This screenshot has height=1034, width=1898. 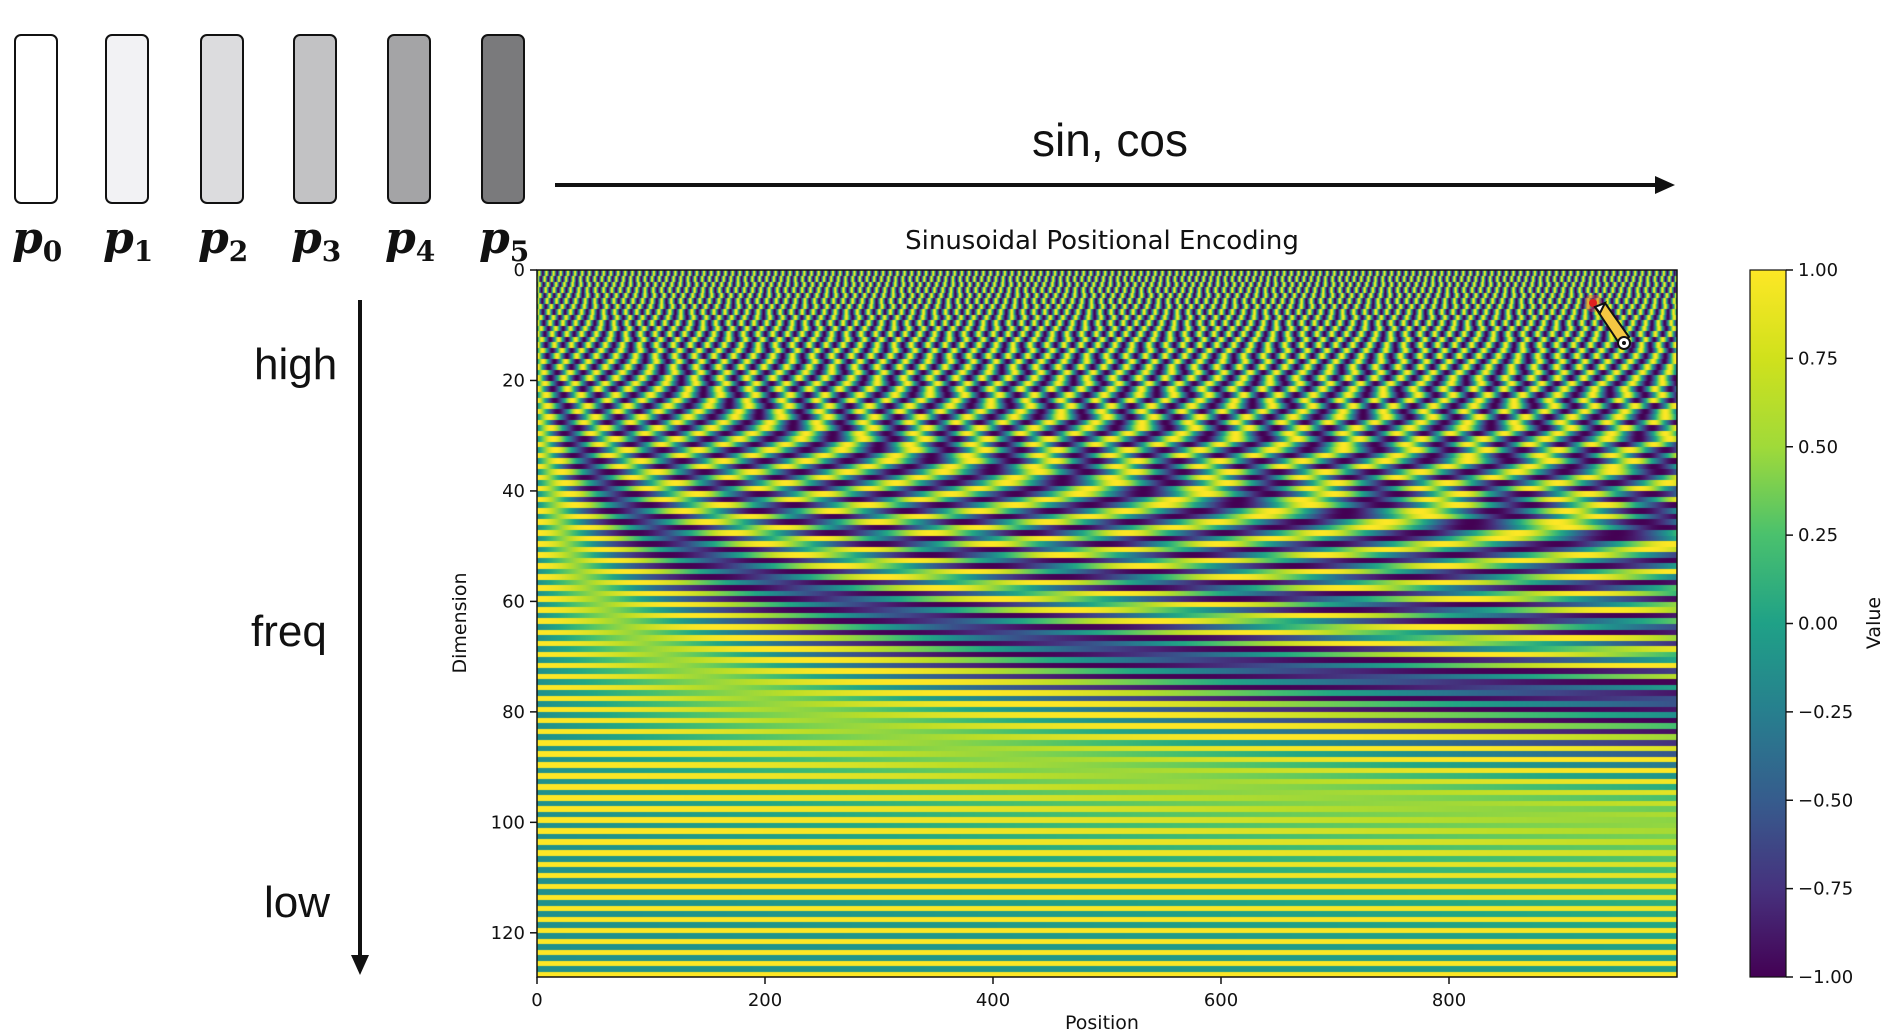 What do you see at coordinates (1818, 270) in the screenshot?
I see `colorbar-tick-label: 1.00` at bounding box center [1818, 270].